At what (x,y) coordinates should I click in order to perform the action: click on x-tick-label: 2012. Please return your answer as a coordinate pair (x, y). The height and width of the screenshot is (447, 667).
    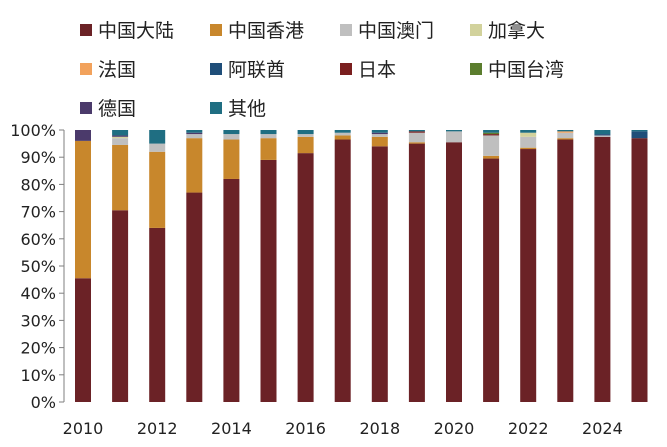
    Looking at the image, I should click on (157, 428).